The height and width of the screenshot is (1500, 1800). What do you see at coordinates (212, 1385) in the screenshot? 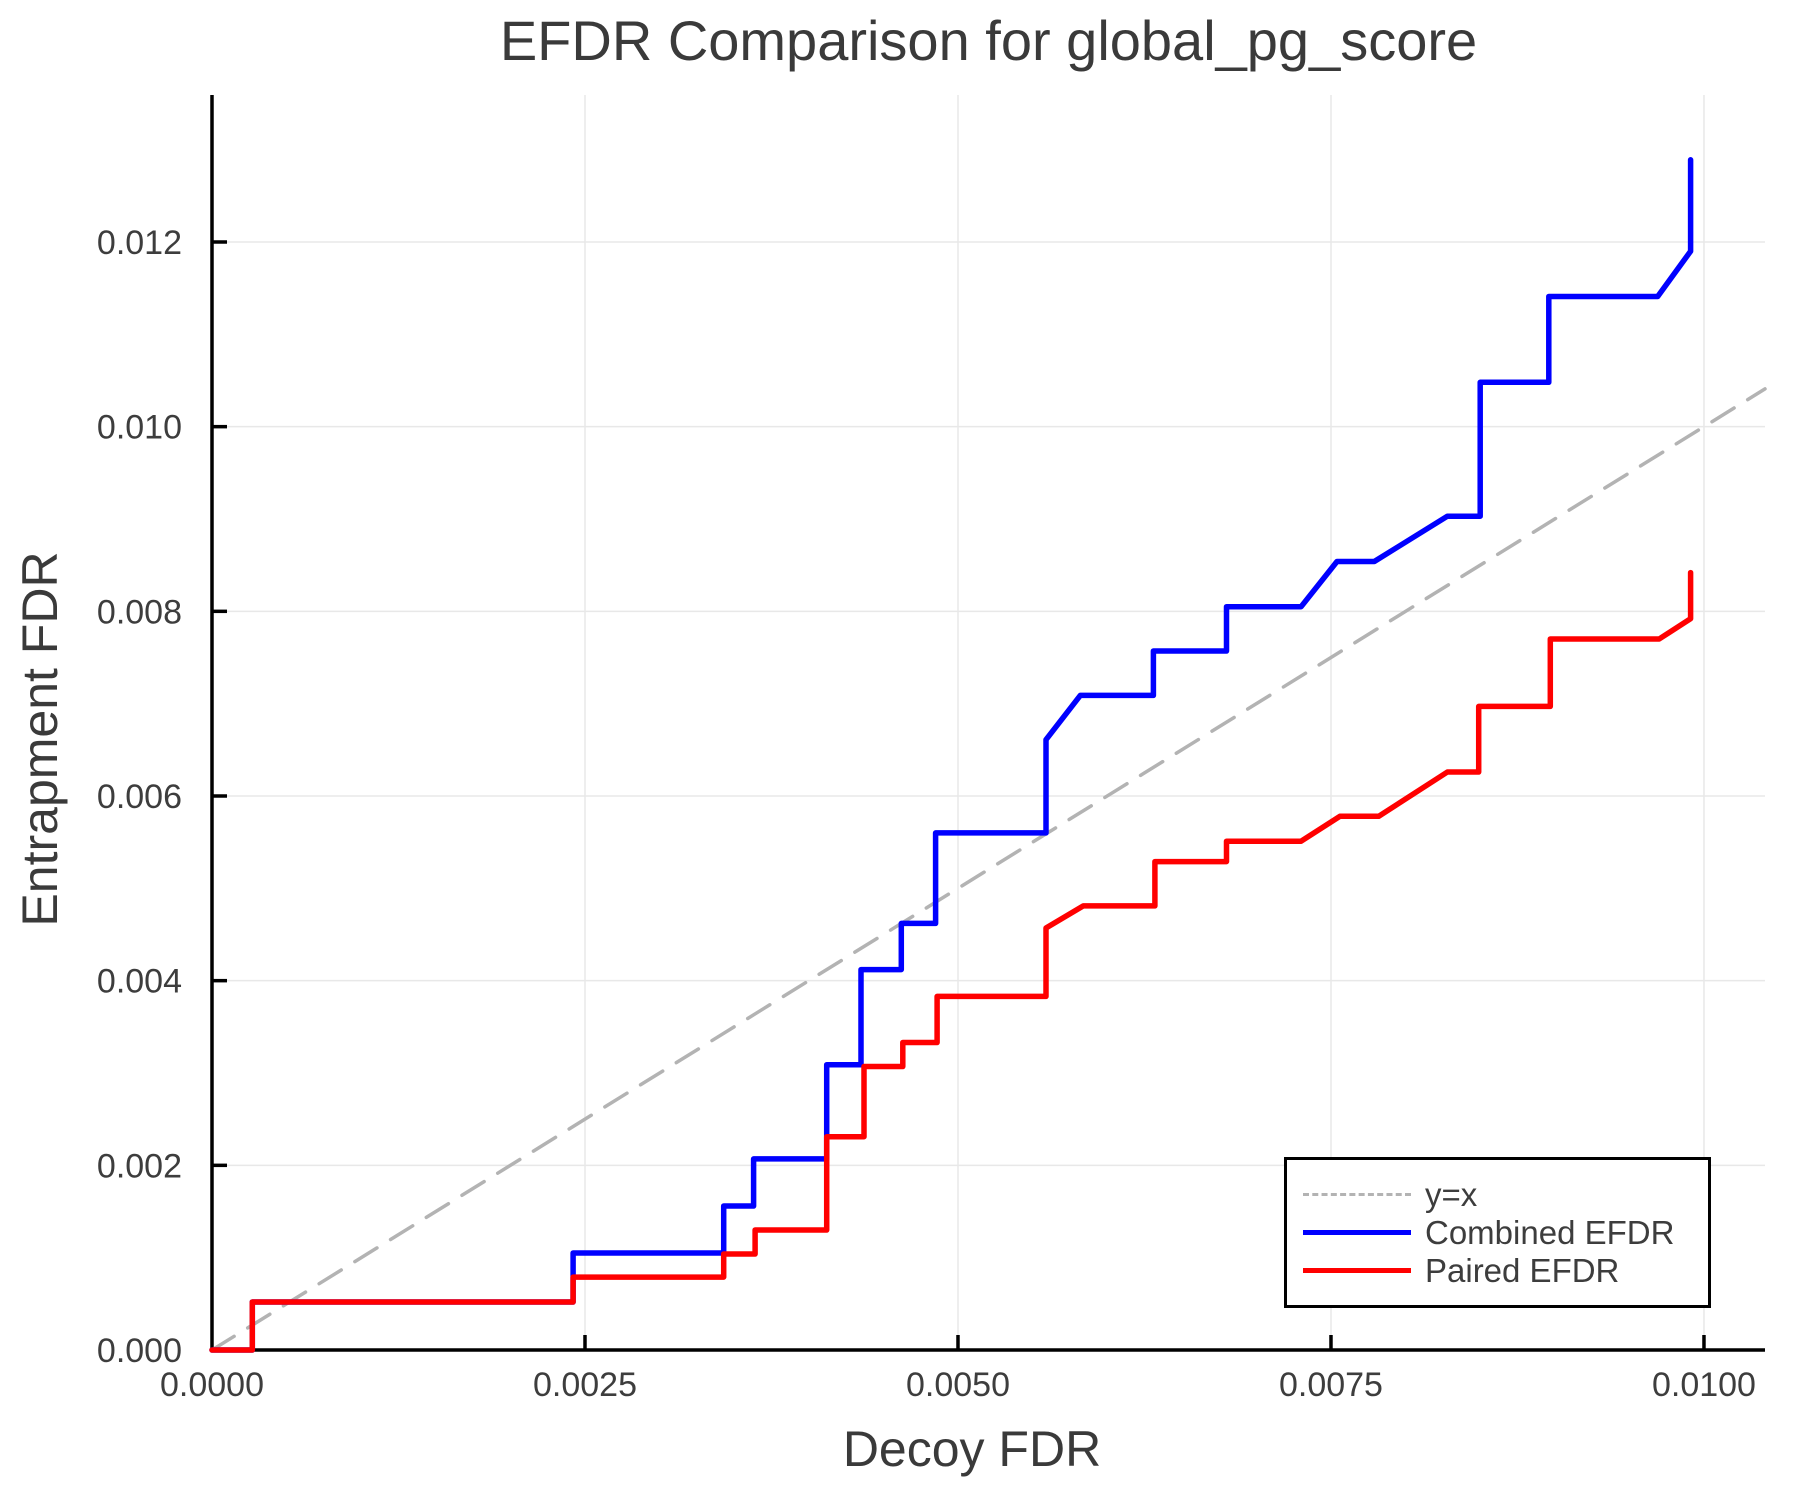
I see `x-tick-label: 0.0000` at bounding box center [212, 1385].